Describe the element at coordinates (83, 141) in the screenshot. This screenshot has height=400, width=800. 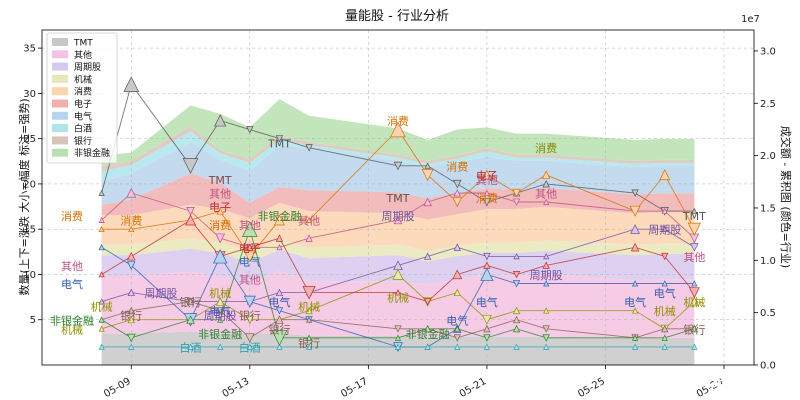
I see `legend-label: 银行` at that location.